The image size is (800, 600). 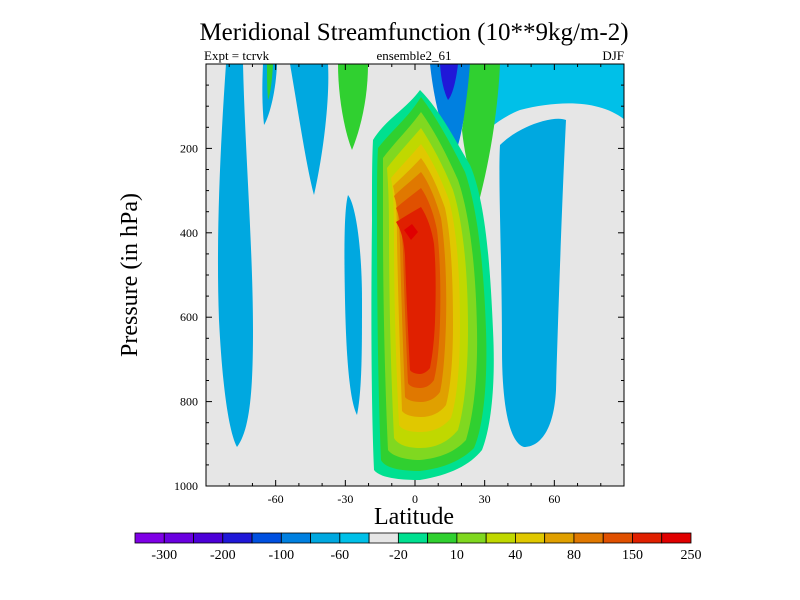 I want to click on subtitle-center: ensemble2_61, so click(x=413, y=55).